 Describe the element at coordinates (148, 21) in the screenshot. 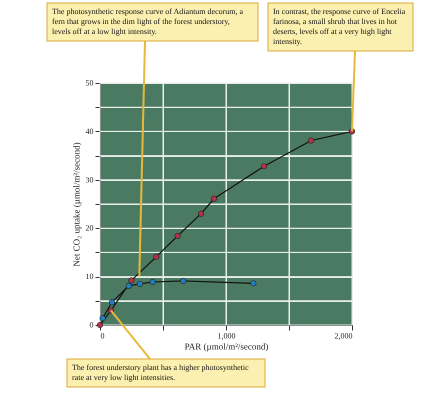

I see `annotation: The photosynthetic response curve of Adiantum decorum, a fern that grows in the dim light of the forest understory, levels off at a low light intensity.` at that location.